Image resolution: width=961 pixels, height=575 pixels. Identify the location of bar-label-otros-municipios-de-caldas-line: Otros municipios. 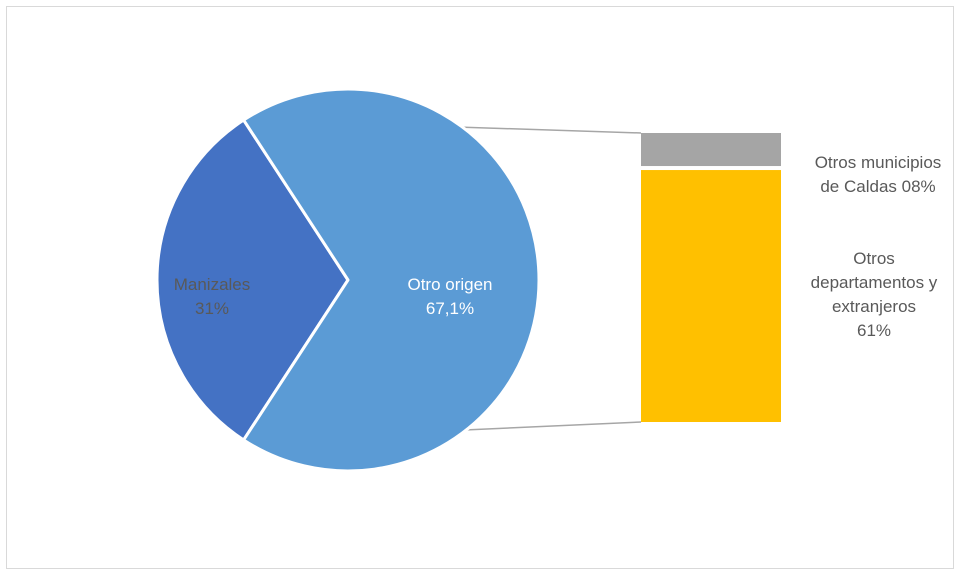
(878, 162).